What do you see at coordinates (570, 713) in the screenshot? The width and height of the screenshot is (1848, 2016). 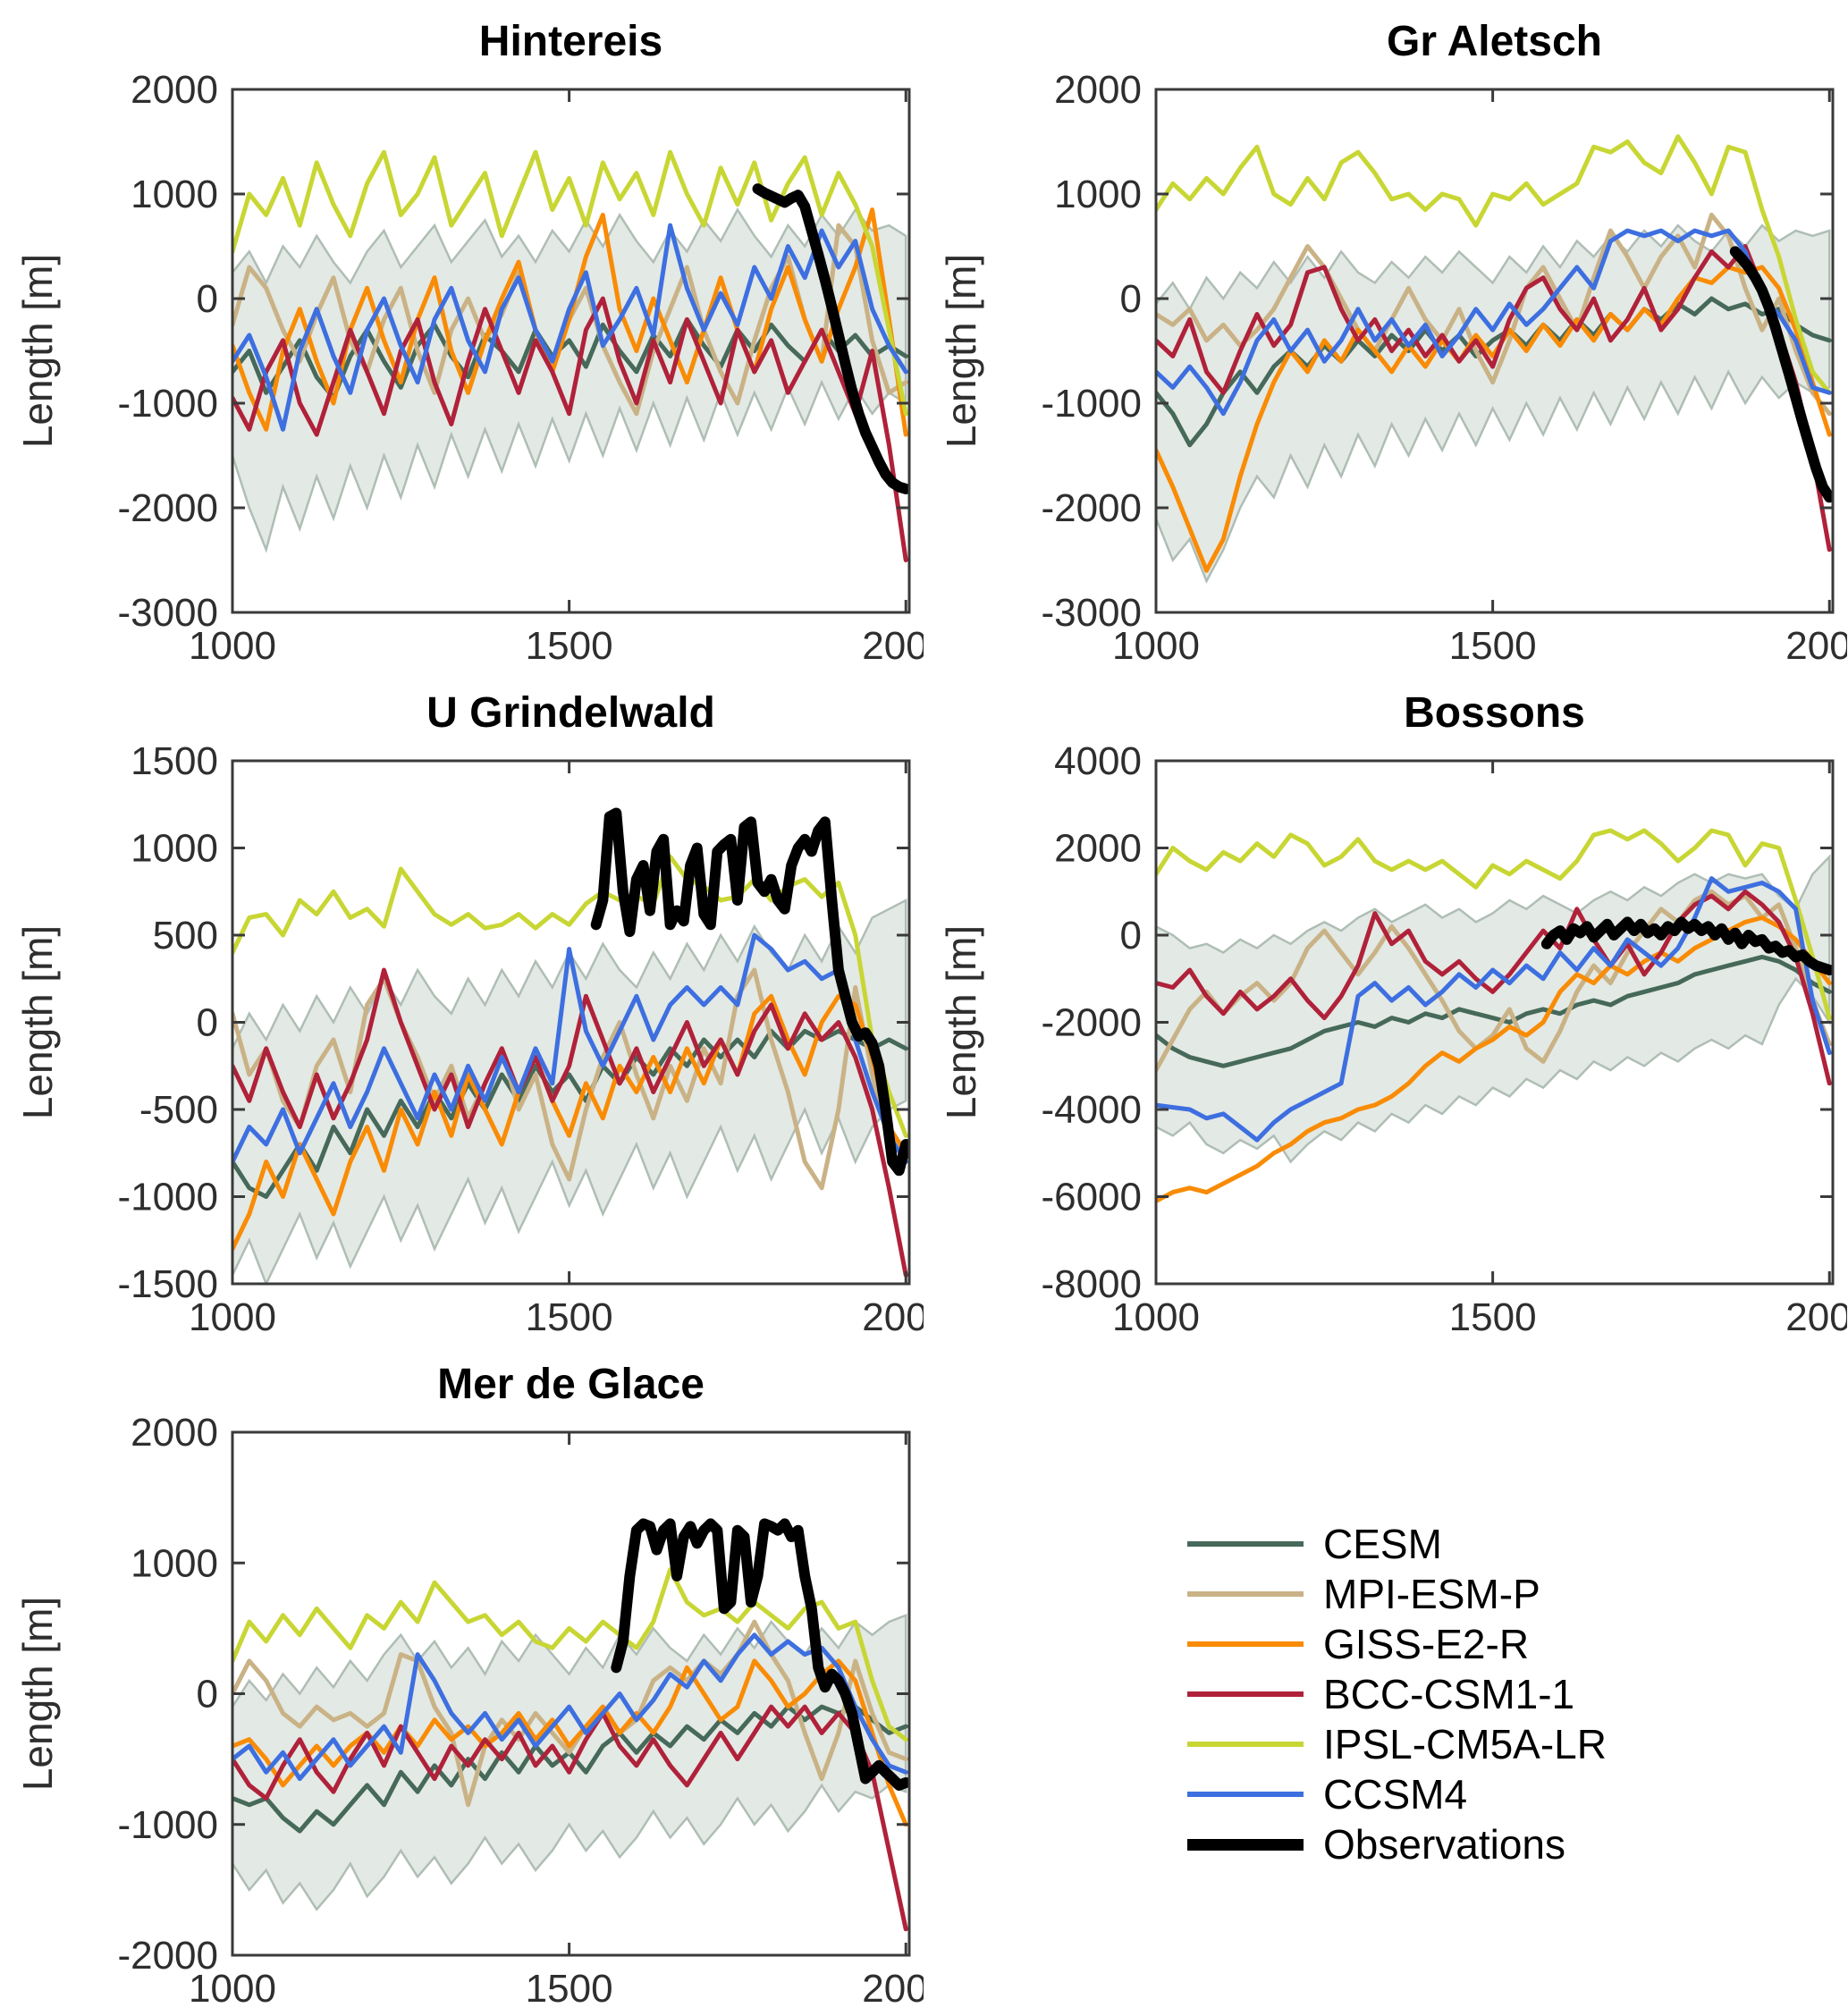 I see `chart-title: U Grindelwald` at bounding box center [570, 713].